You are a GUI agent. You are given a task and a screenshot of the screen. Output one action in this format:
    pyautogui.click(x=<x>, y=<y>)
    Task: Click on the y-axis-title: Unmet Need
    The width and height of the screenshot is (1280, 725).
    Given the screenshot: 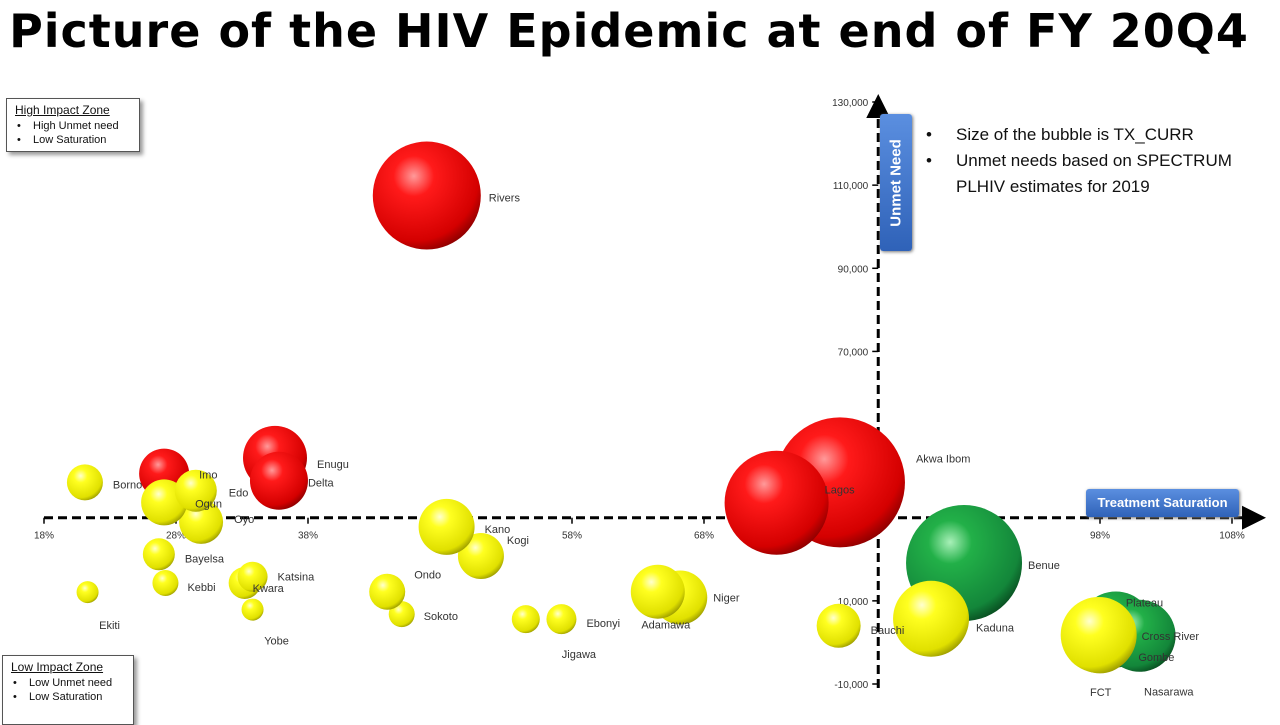 What is the action you would take?
    pyautogui.click(x=896, y=182)
    